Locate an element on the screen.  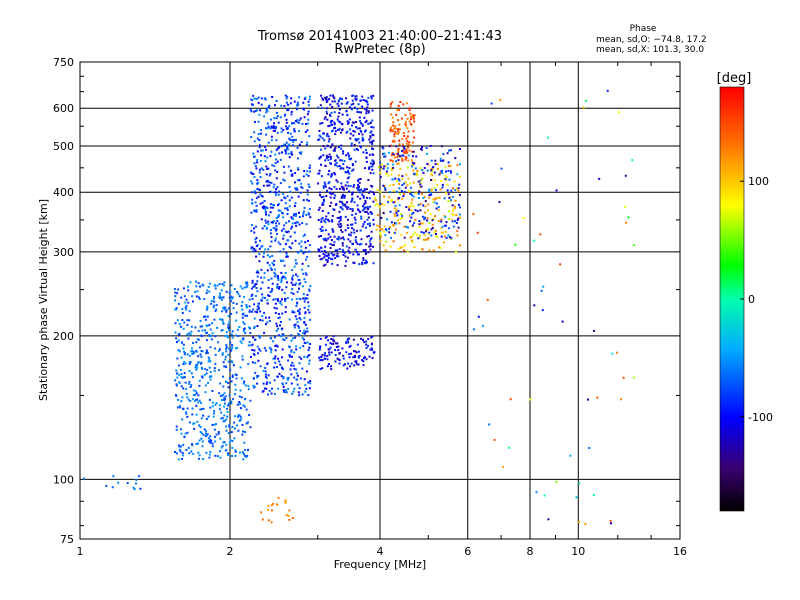
x-tick-label: 8 is located at coordinates (530, 551).